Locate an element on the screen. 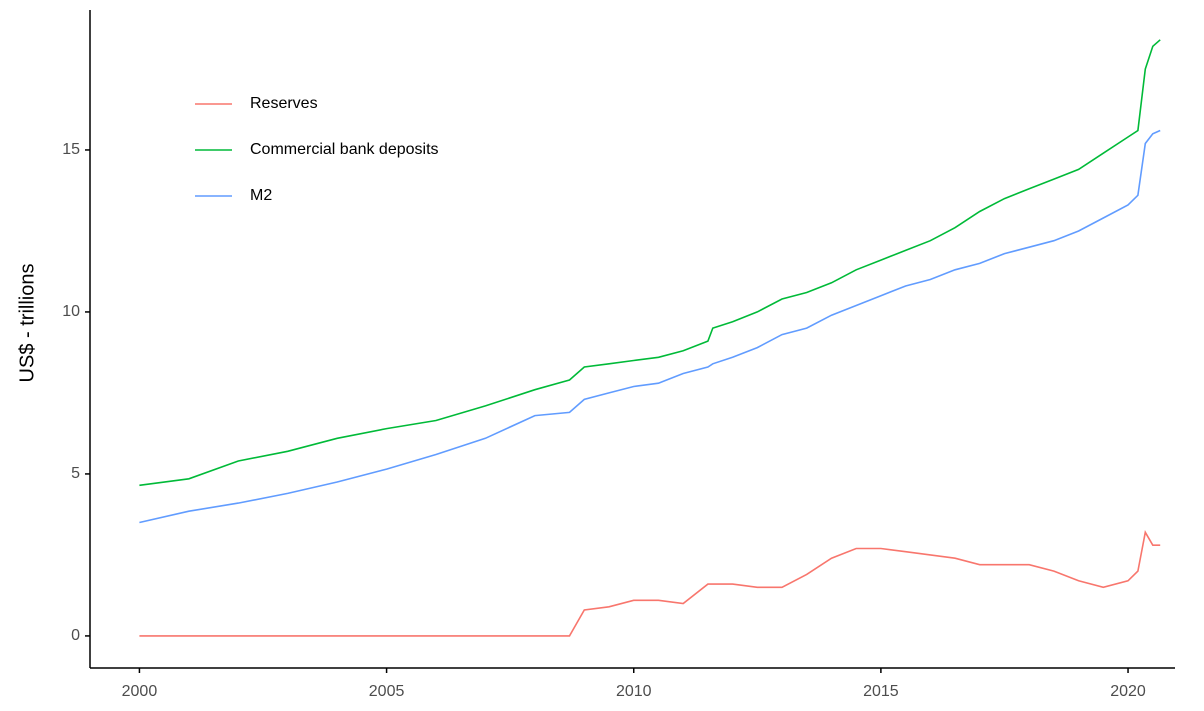  y-tick-label: 5 is located at coordinates (75, 473).